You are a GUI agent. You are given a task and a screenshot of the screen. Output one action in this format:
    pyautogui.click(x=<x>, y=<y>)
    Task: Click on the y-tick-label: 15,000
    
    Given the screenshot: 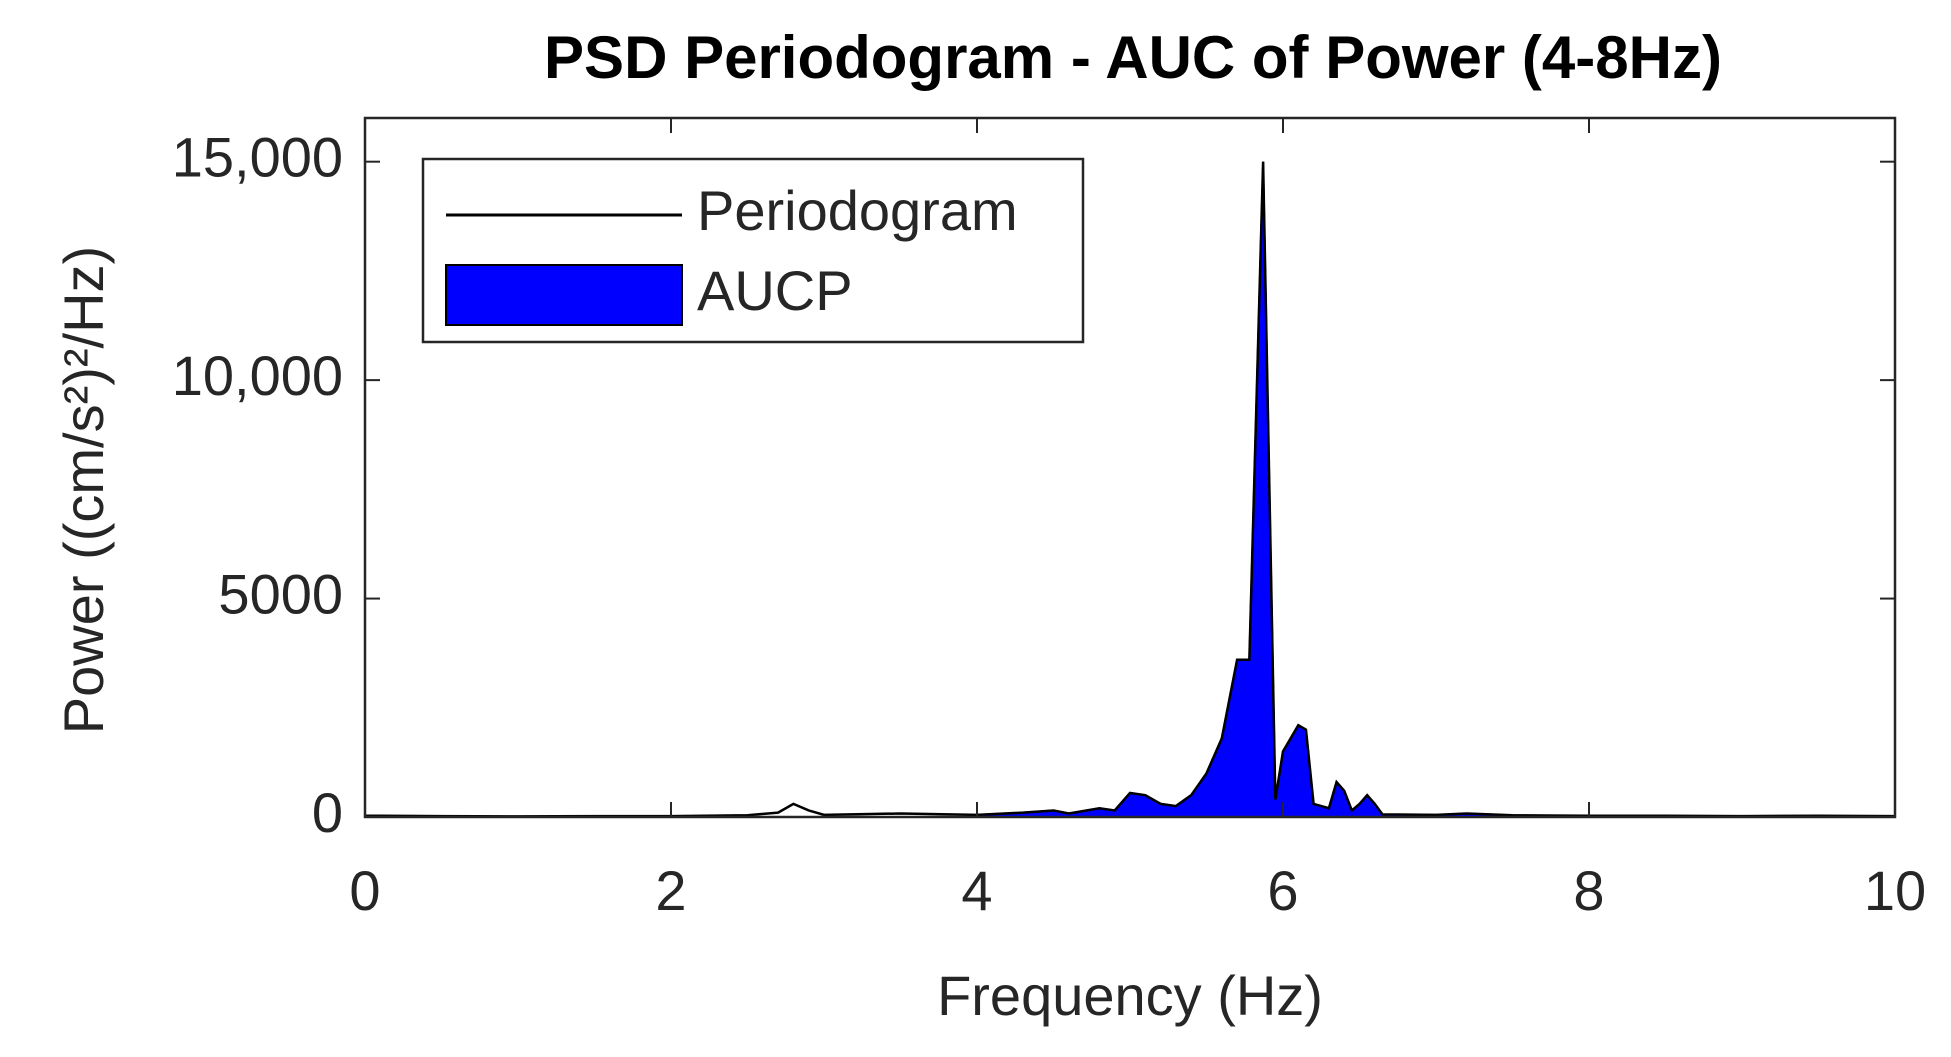 What is the action you would take?
    pyautogui.click(x=257, y=156)
    